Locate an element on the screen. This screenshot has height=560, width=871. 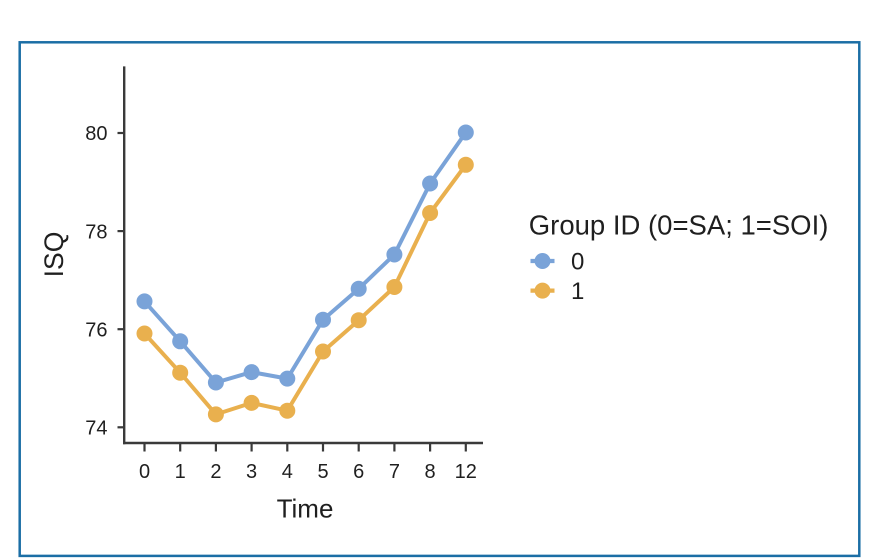
svg-text: Group ID (0=SA; 1=SOI) is located at coordinates (679, 225).